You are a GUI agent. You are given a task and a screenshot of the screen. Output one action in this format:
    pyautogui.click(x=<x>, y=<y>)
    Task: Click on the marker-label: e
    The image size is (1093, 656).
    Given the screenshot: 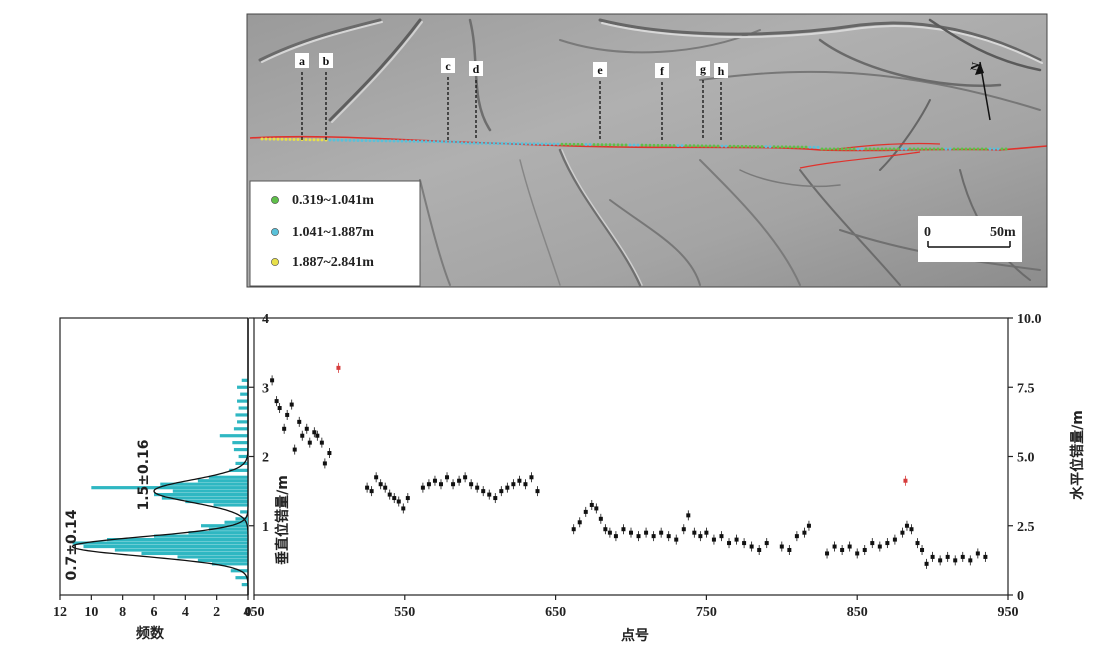 What is the action you would take?
    pyautogui.click(x=600, y=70)
    